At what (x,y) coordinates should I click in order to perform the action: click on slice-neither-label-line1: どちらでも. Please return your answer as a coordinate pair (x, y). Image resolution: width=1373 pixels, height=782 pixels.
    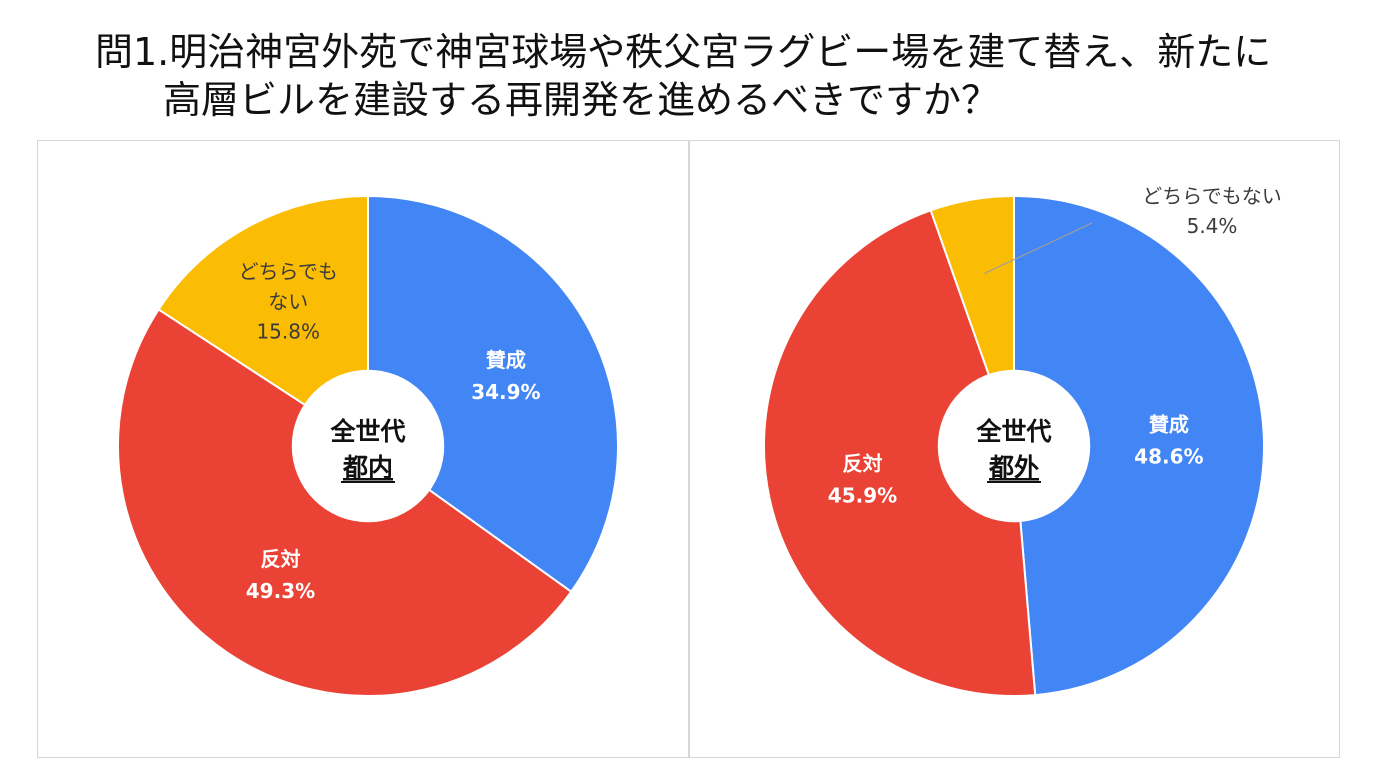
    Looking at the image, I should click on (288, 272).